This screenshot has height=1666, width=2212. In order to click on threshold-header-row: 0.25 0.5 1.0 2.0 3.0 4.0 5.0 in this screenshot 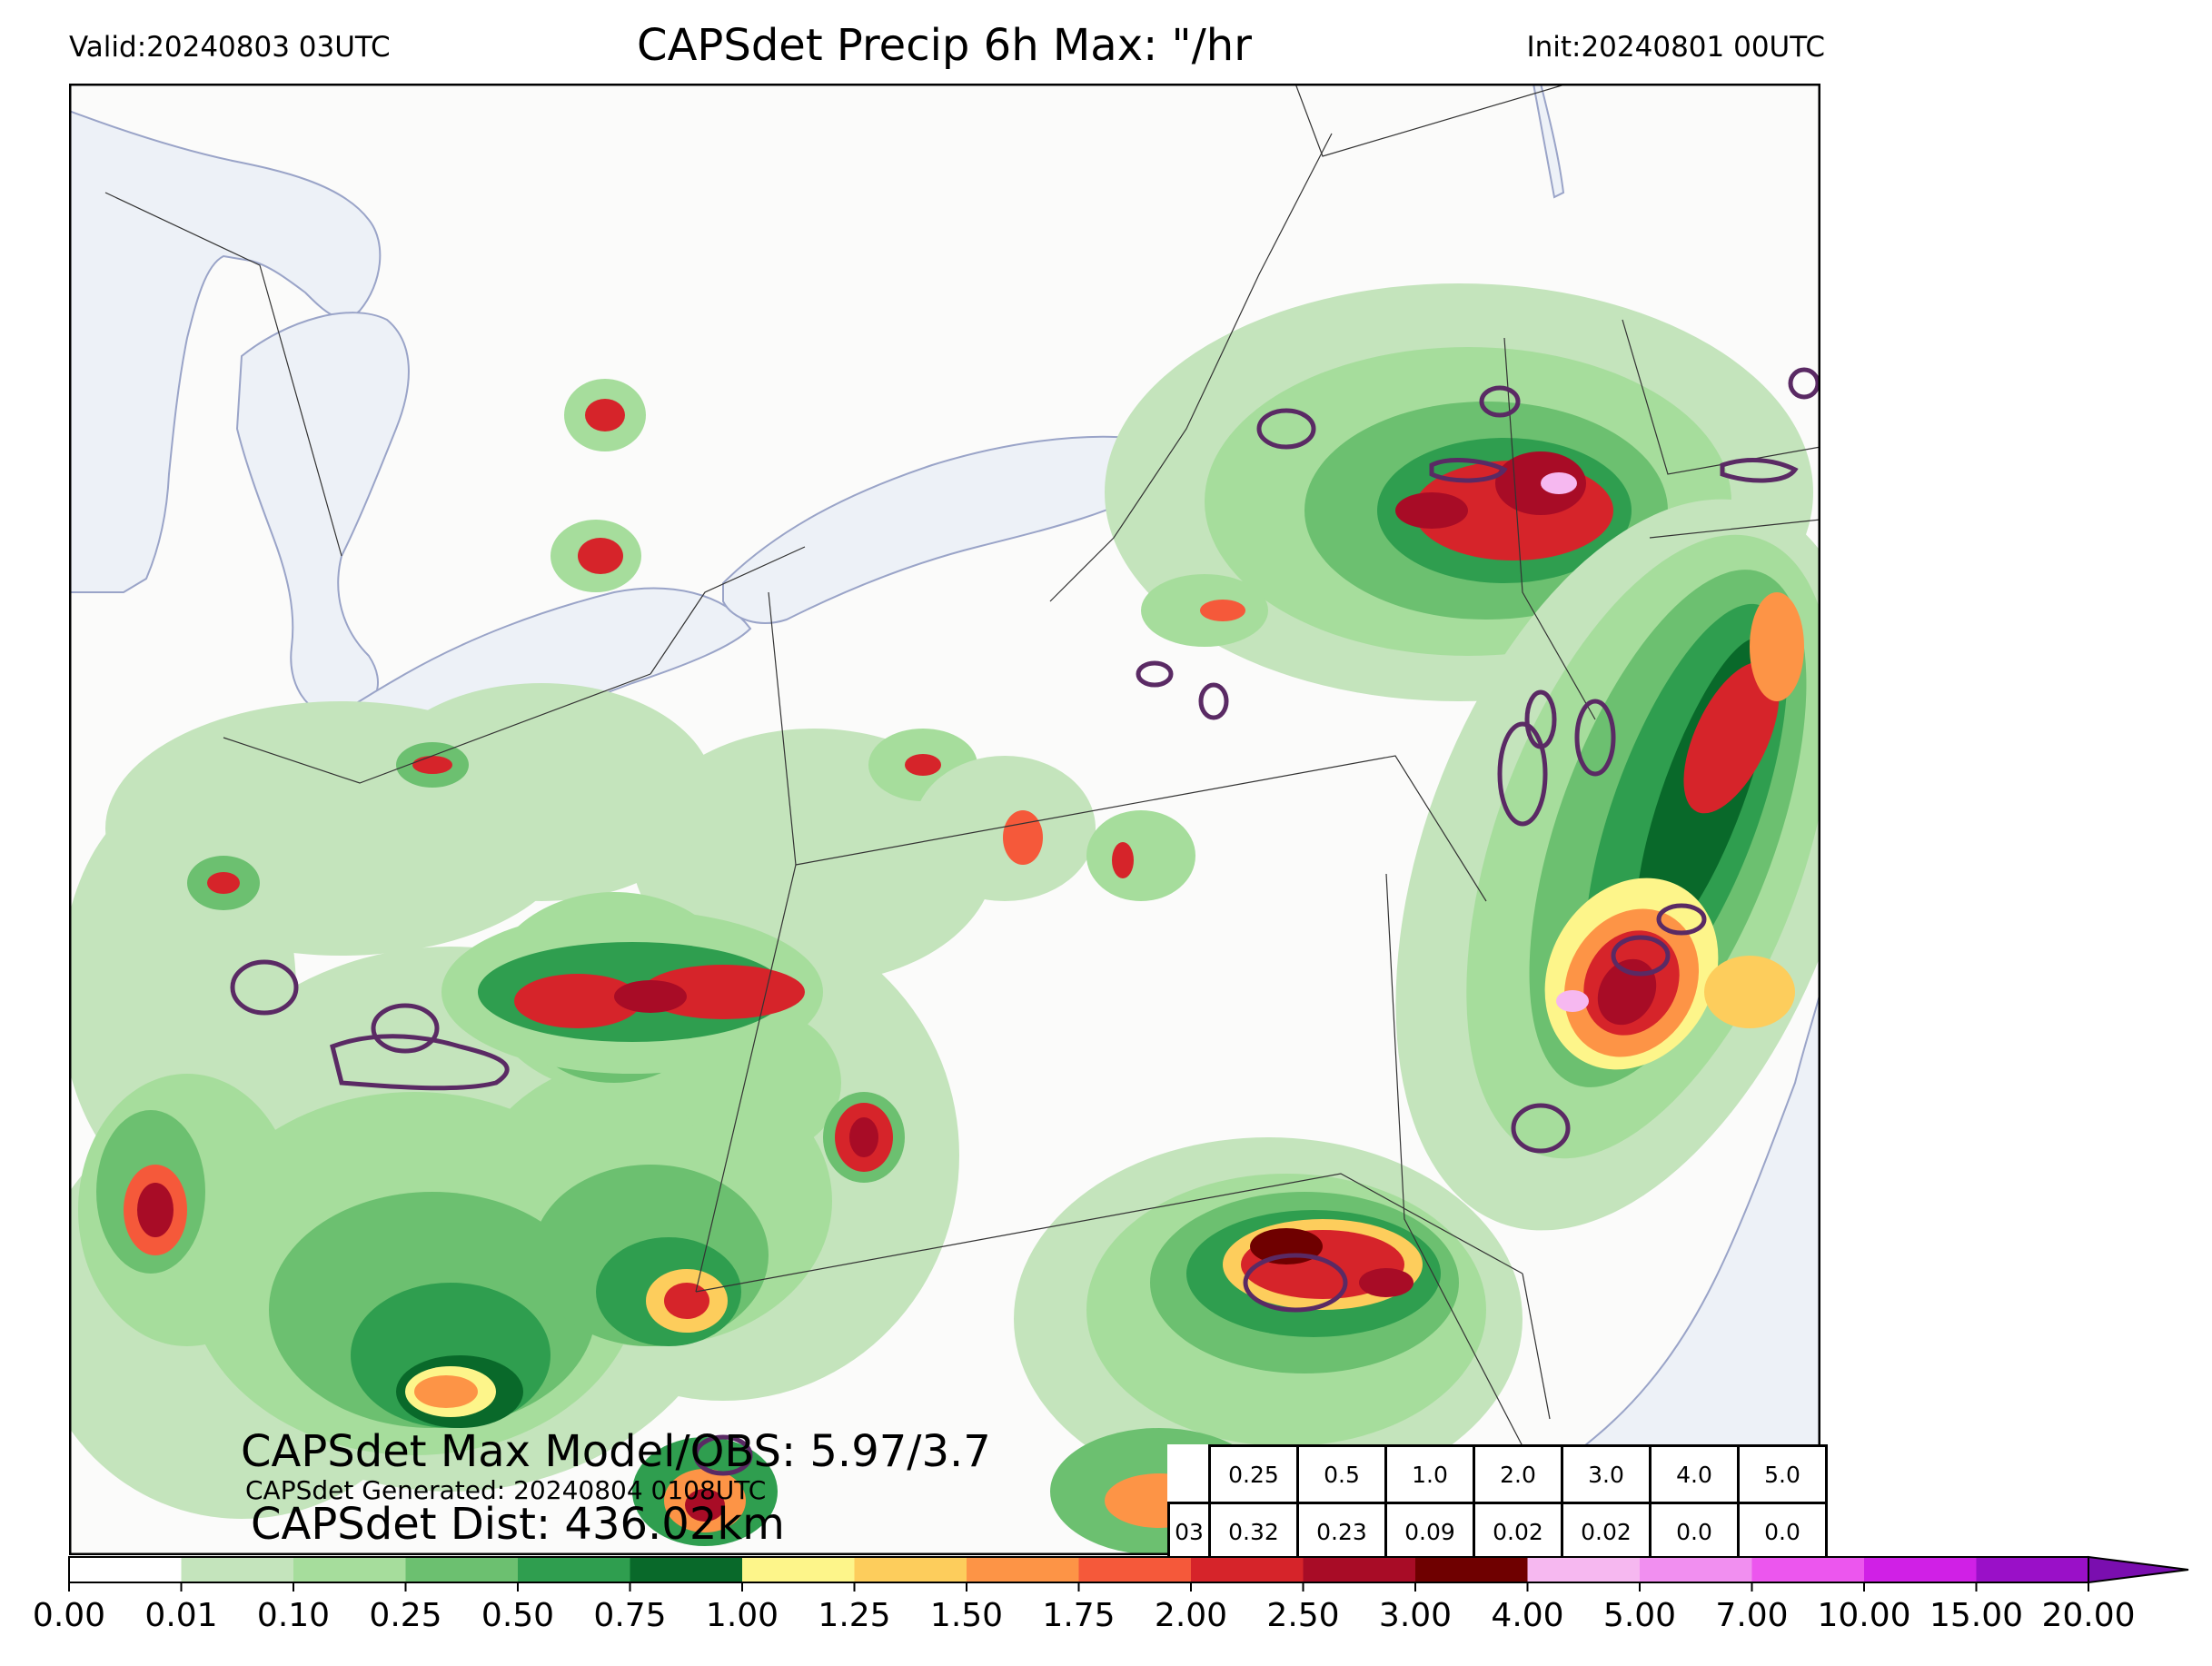, I will do `click(1498, 1474)`.